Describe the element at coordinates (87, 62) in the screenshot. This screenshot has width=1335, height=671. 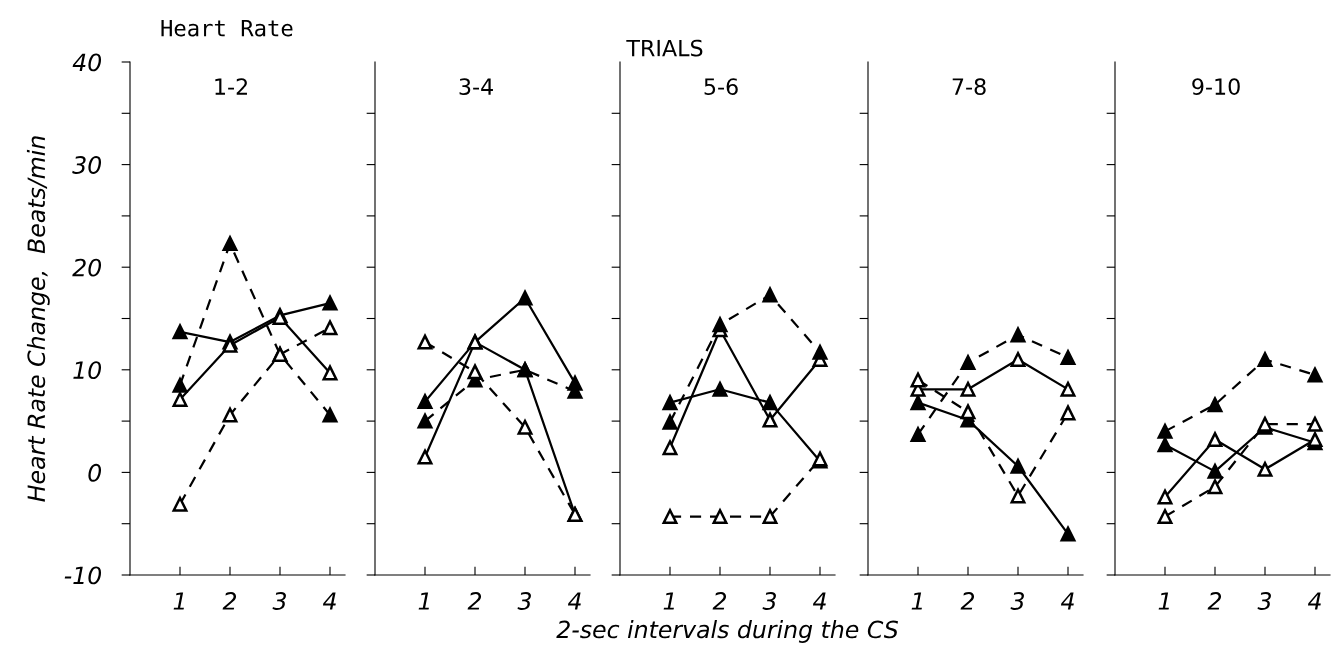
I see `y-tick-label: 40` at that location.